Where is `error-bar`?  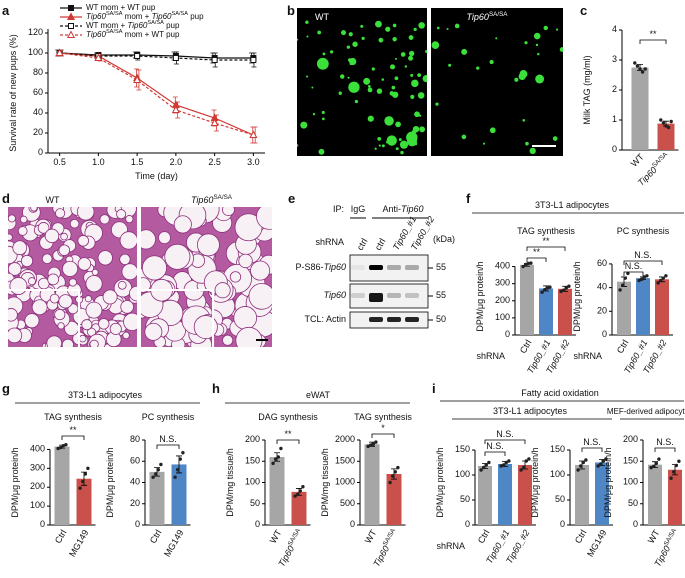 error-bar is located at coordinates (394, 474).